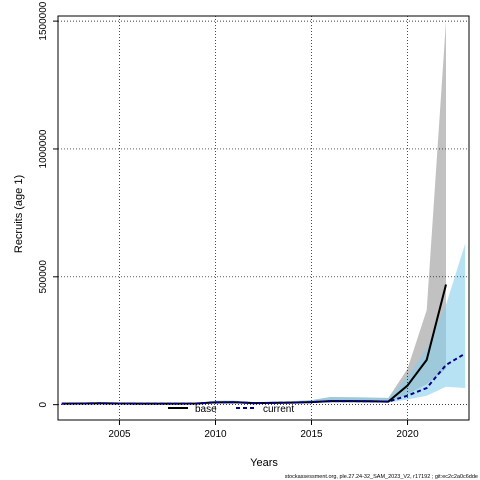 This screenshot has width=480, height=480. What do you see at coordinates (43, 404) in the screenshot?
I see `y-tick-label: 0` at bounding box center [43, 404].